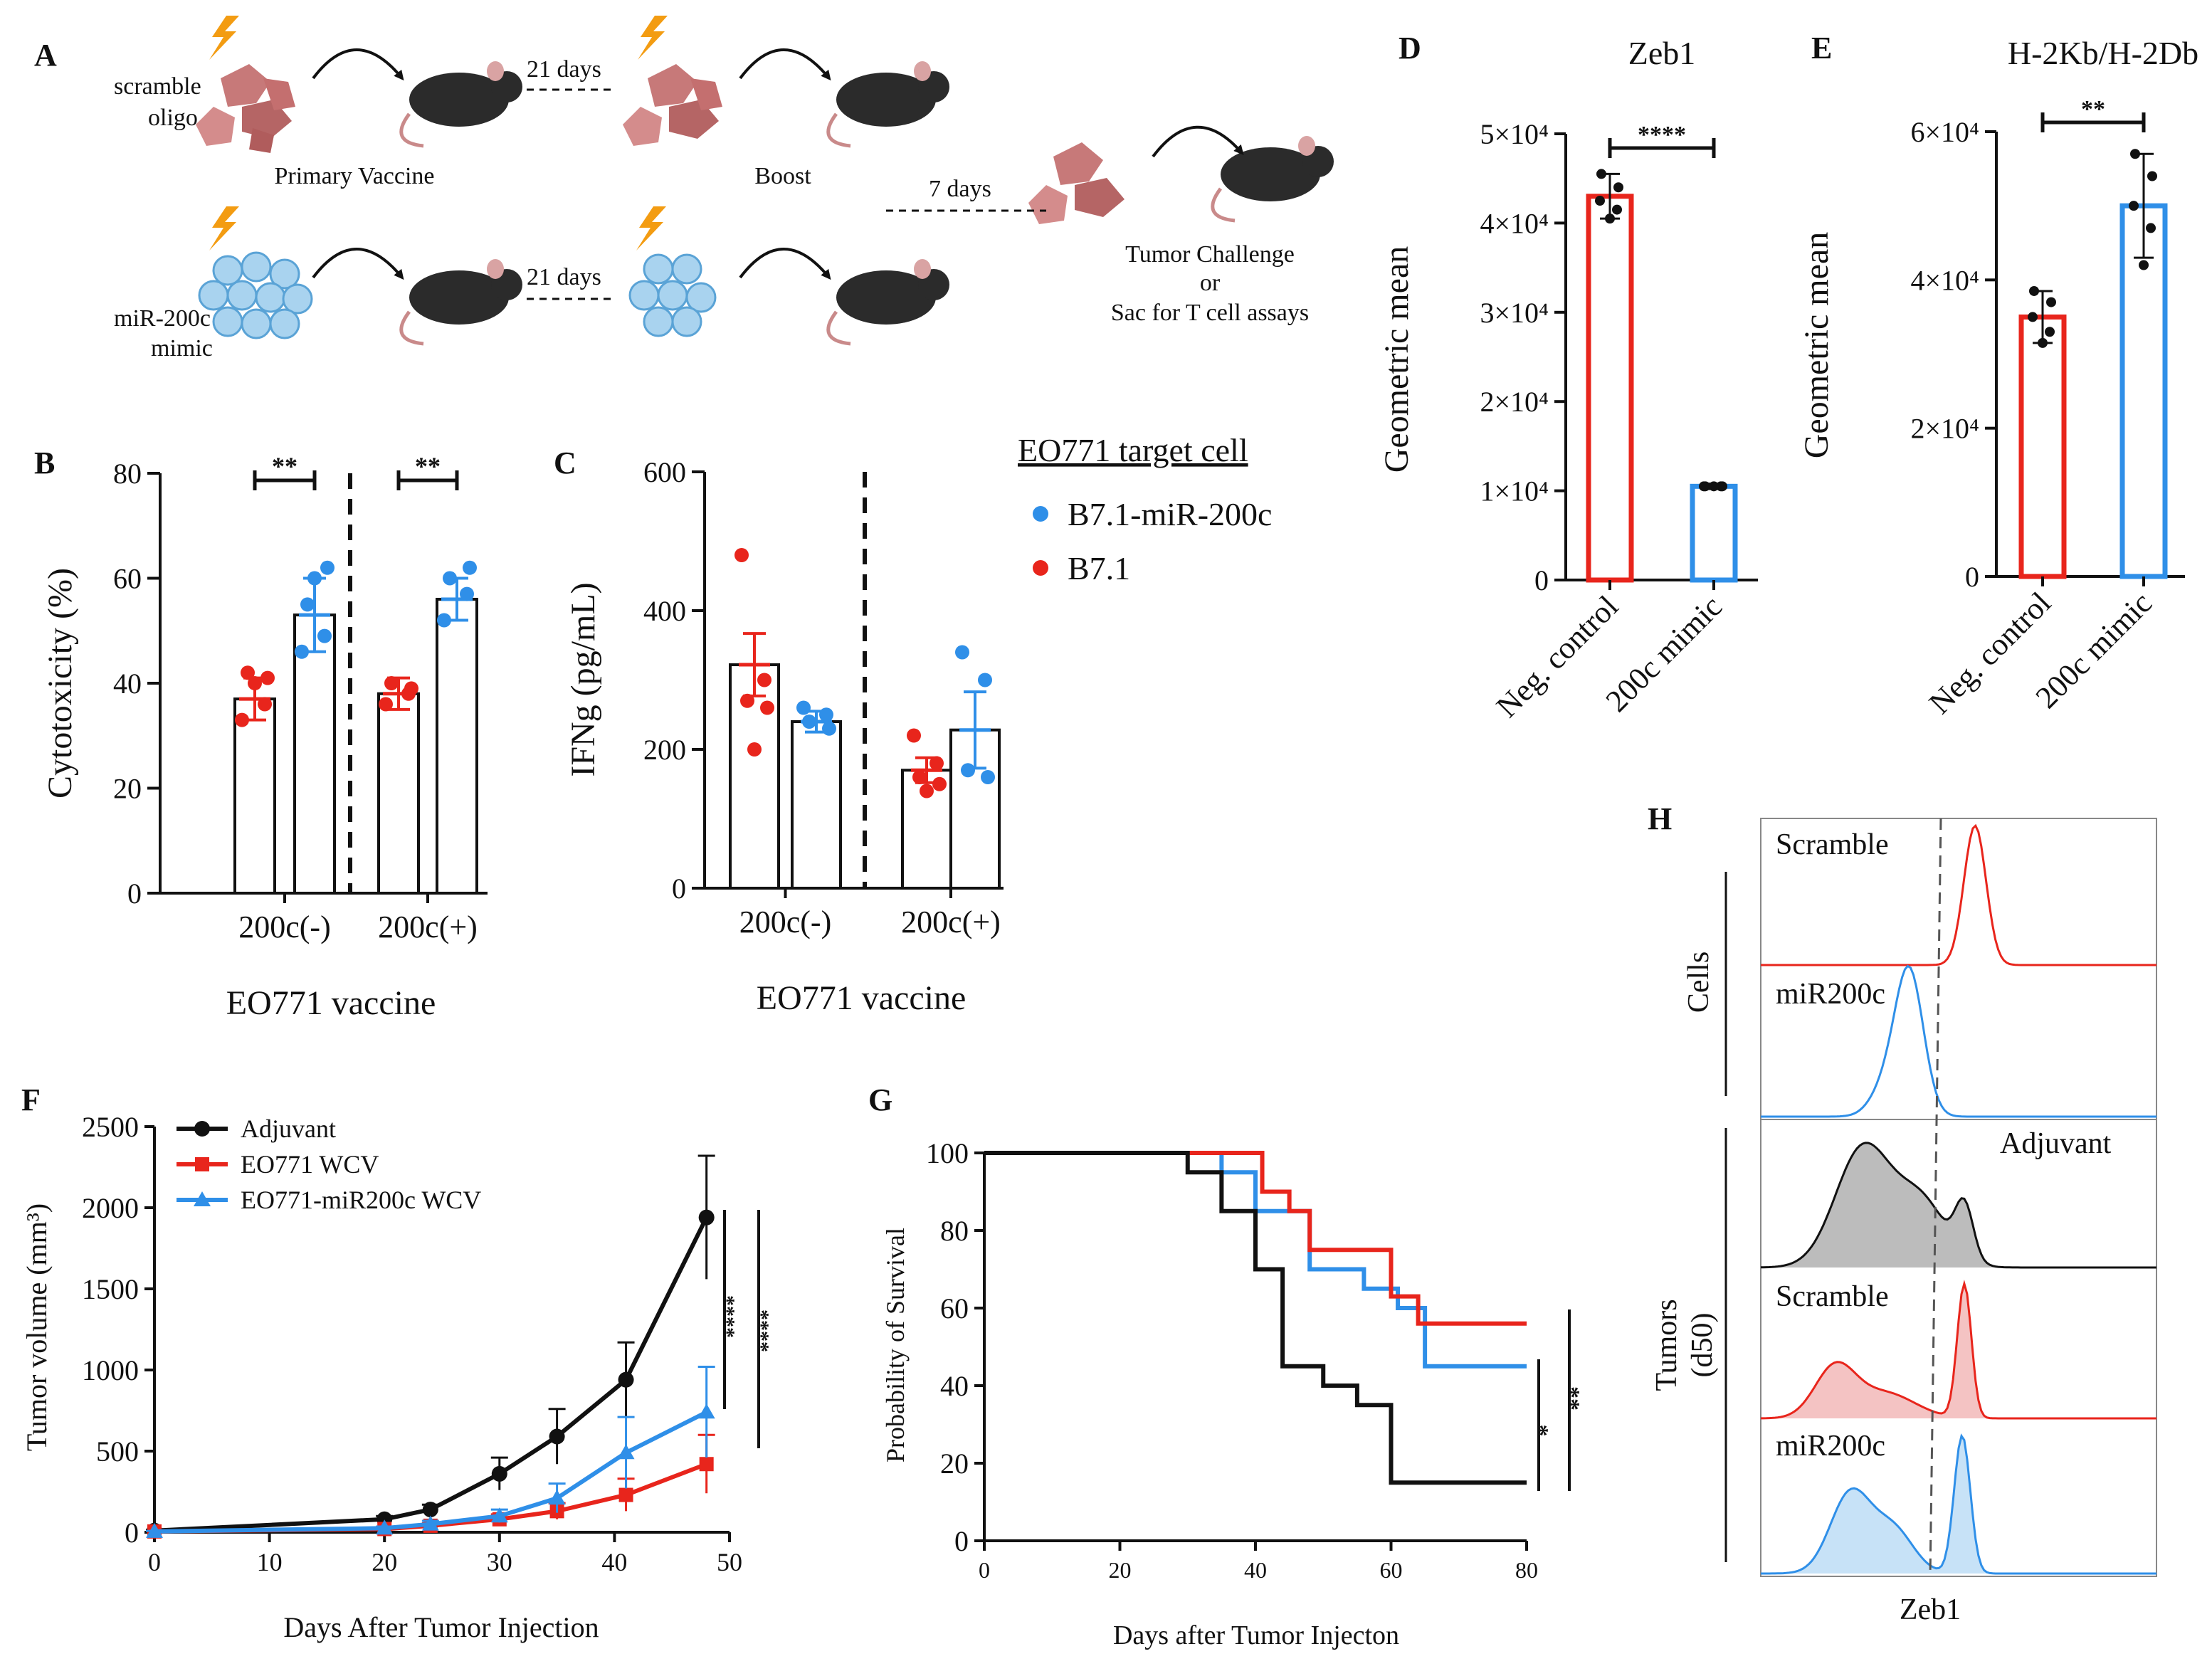 The image size is (2212, 1676). Describe the element at coordinates (1698, 982) in the screenshot. I see `group-label-cells: Cells` at that location.